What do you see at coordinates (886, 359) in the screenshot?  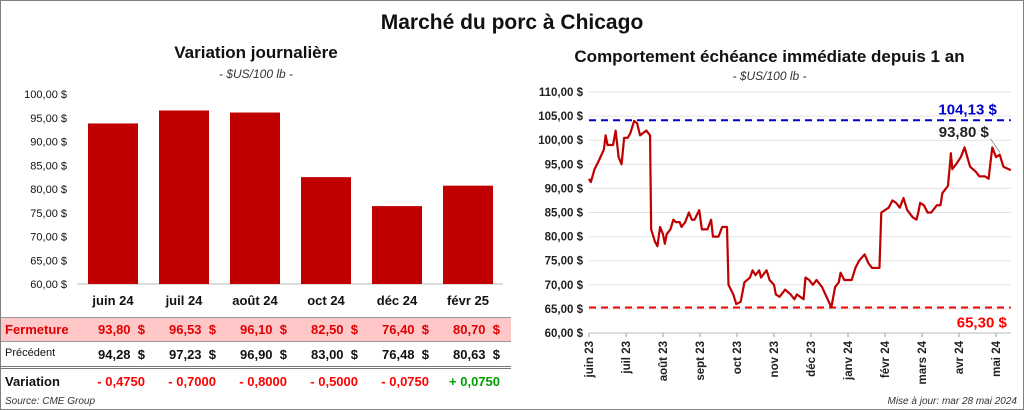 I see `x-tick-label: févr 24` at bounding box center [886, 359].